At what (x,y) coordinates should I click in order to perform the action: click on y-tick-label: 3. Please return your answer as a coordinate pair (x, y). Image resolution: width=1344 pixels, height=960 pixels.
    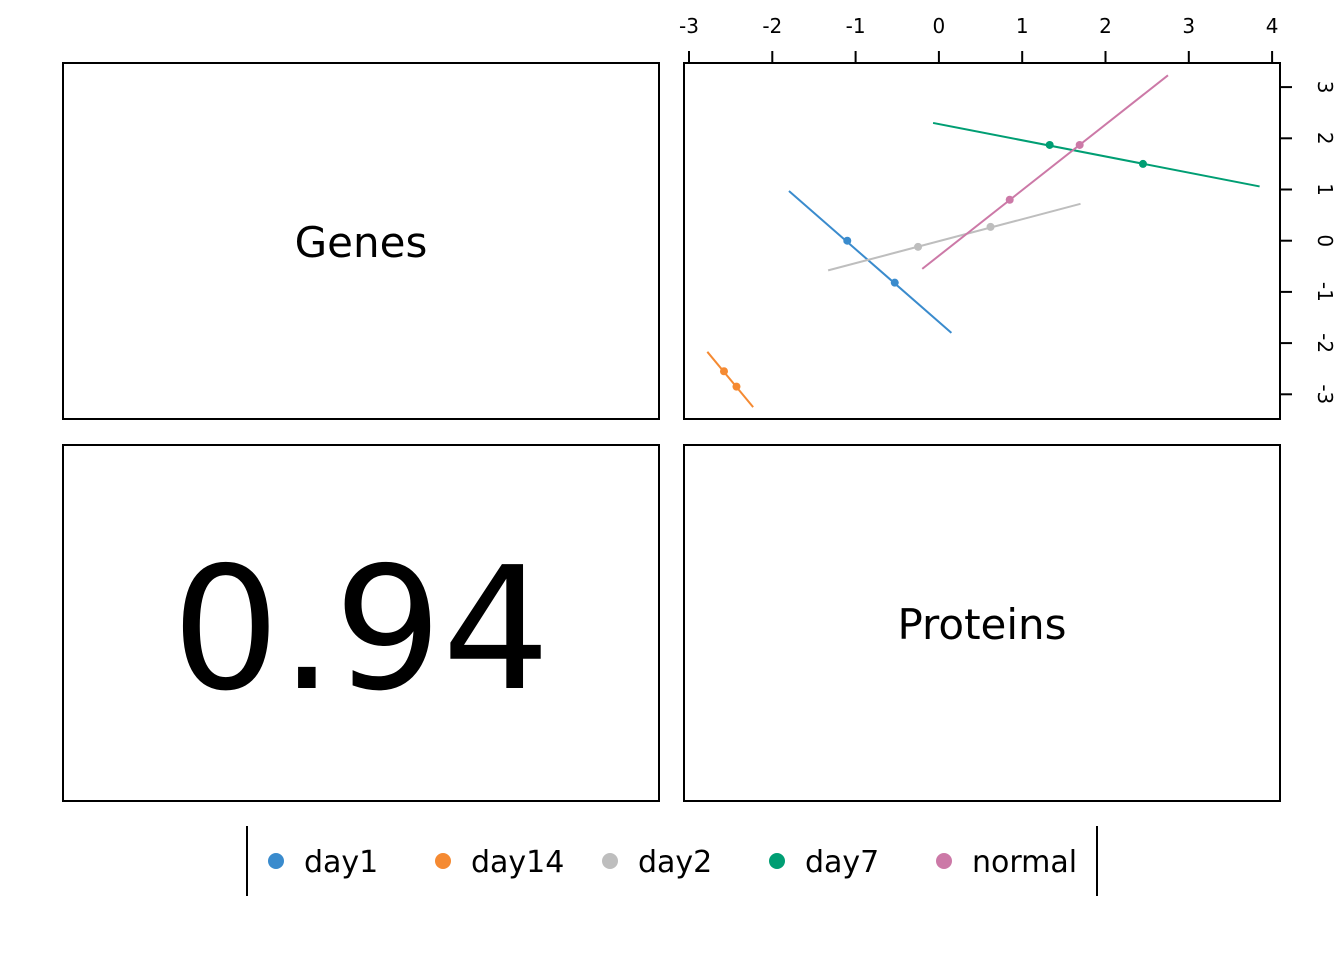
    Looking at the image, I should click on (1325, 87).